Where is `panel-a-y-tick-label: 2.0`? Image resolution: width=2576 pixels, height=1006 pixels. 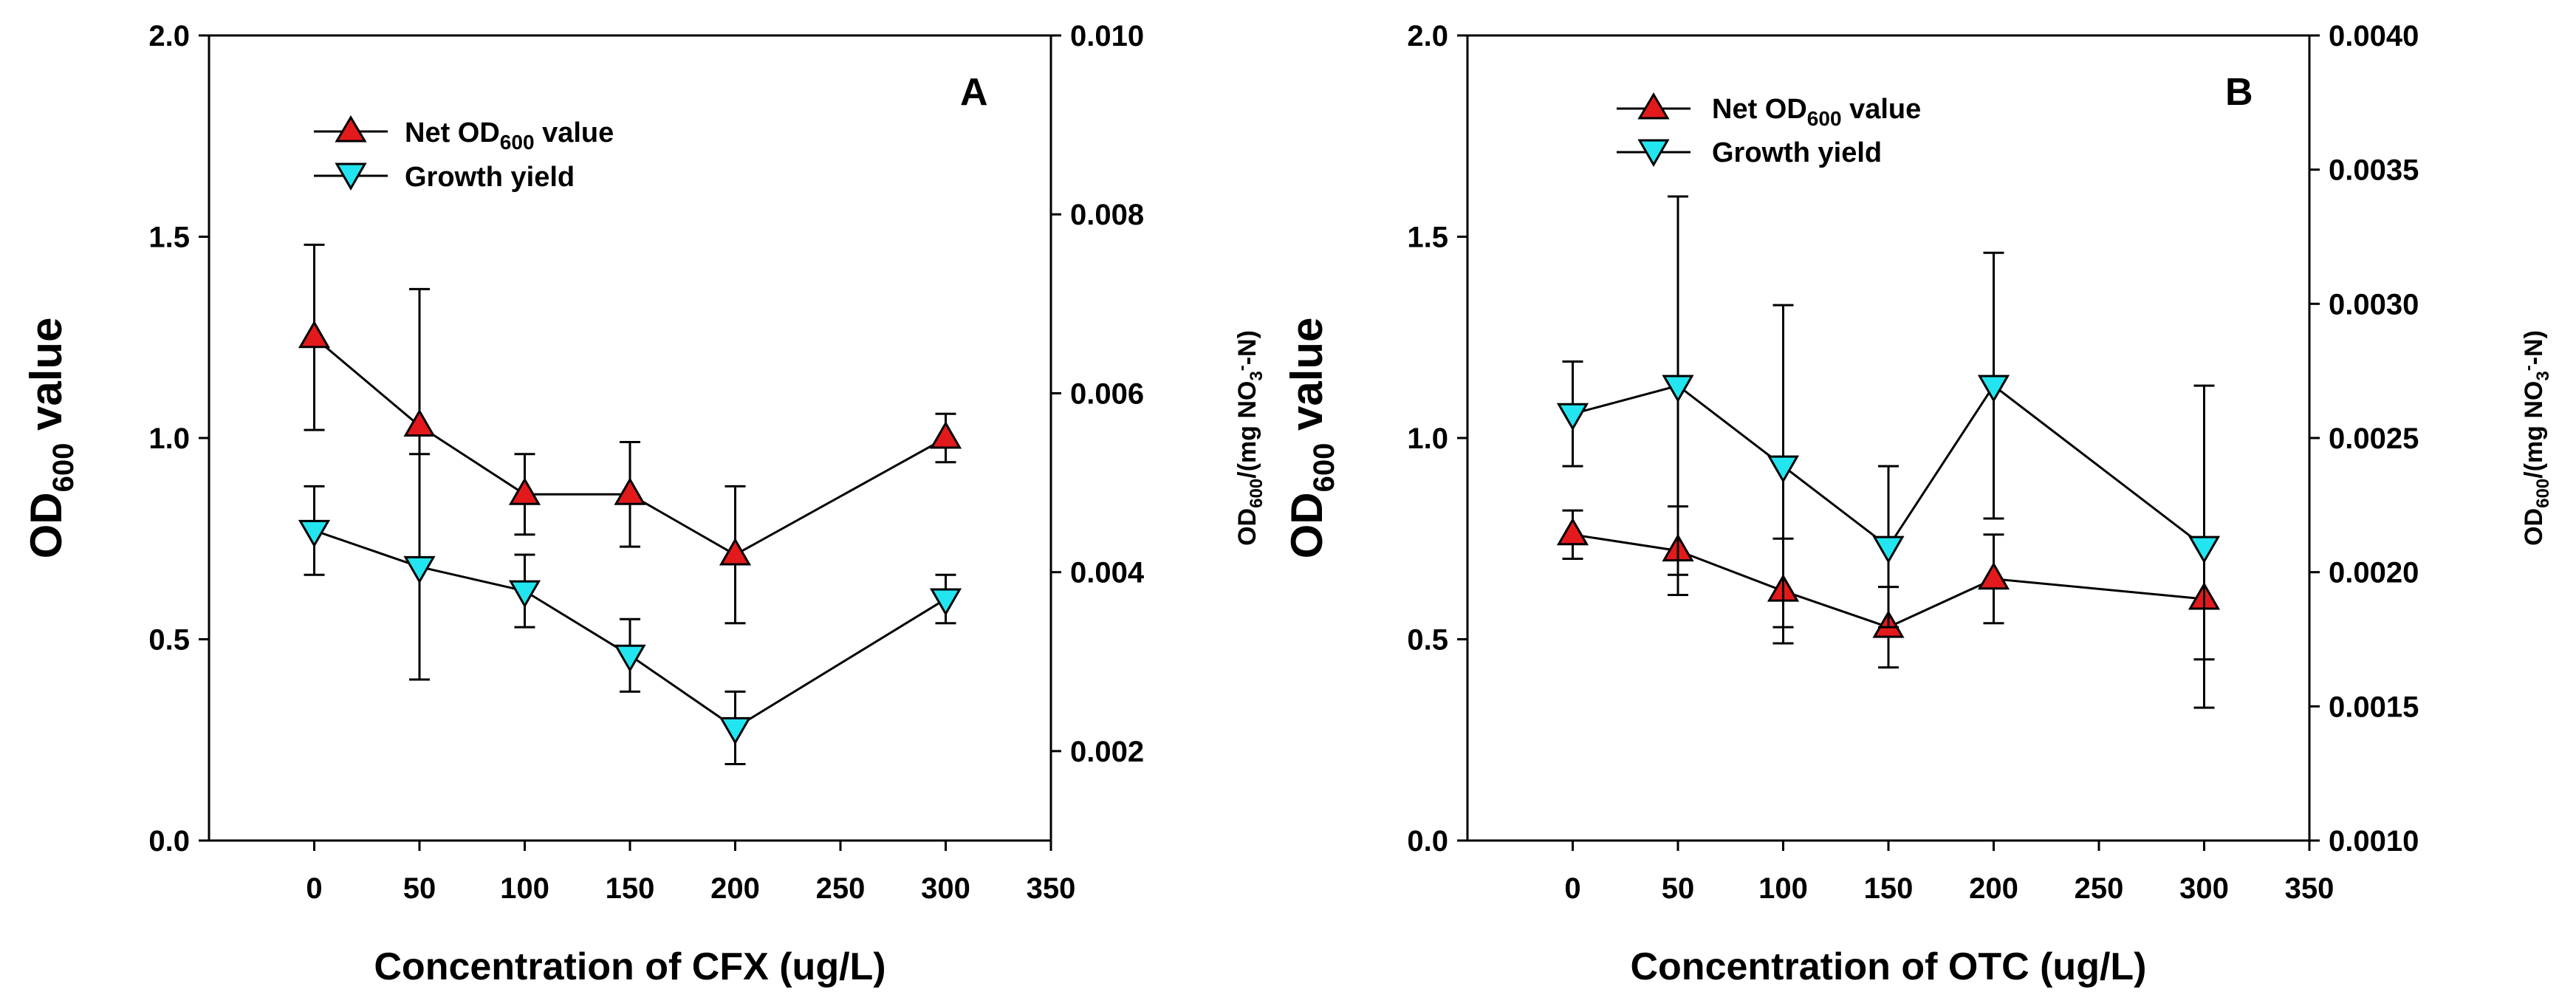
panel-a-y-tick-label: 2.0 is located at coordinates (169, 36).